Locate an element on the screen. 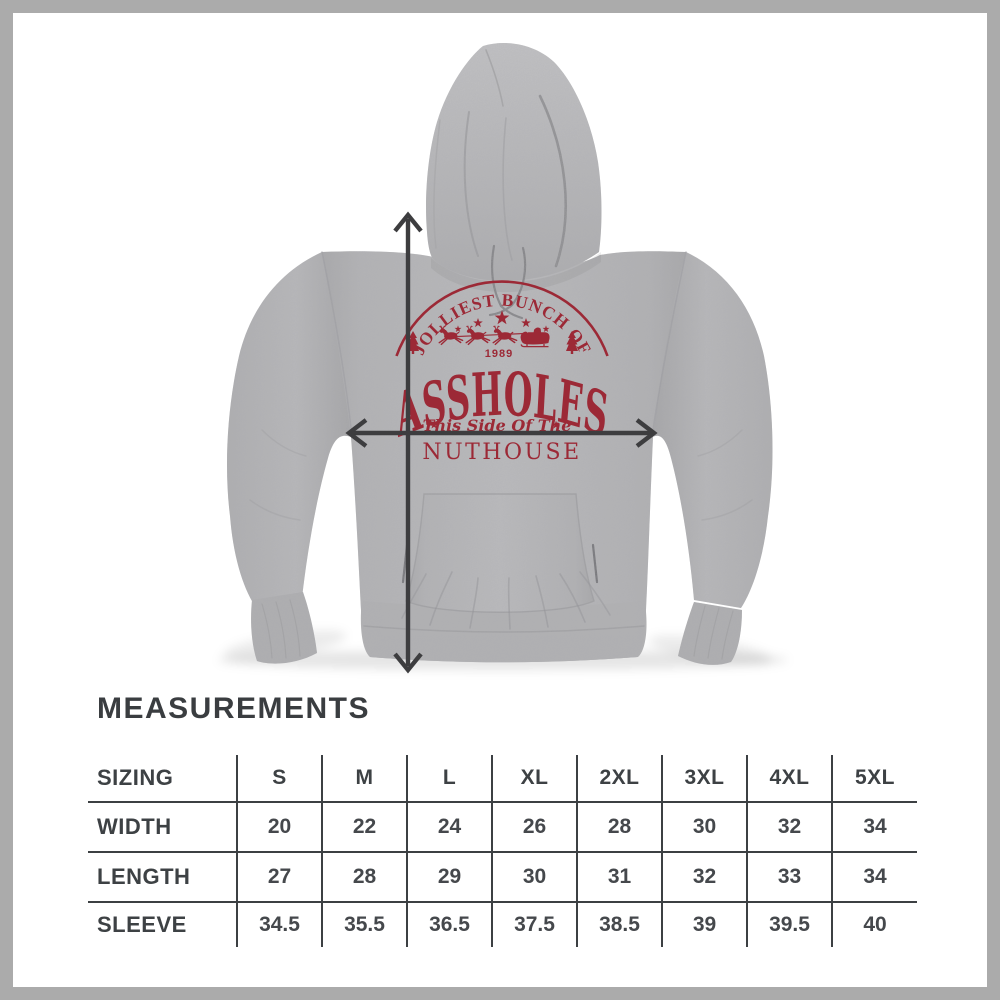 This screenshot has width=1000, height=1000. sleeve-m: 35.5 is located at coordinates (364, 924).